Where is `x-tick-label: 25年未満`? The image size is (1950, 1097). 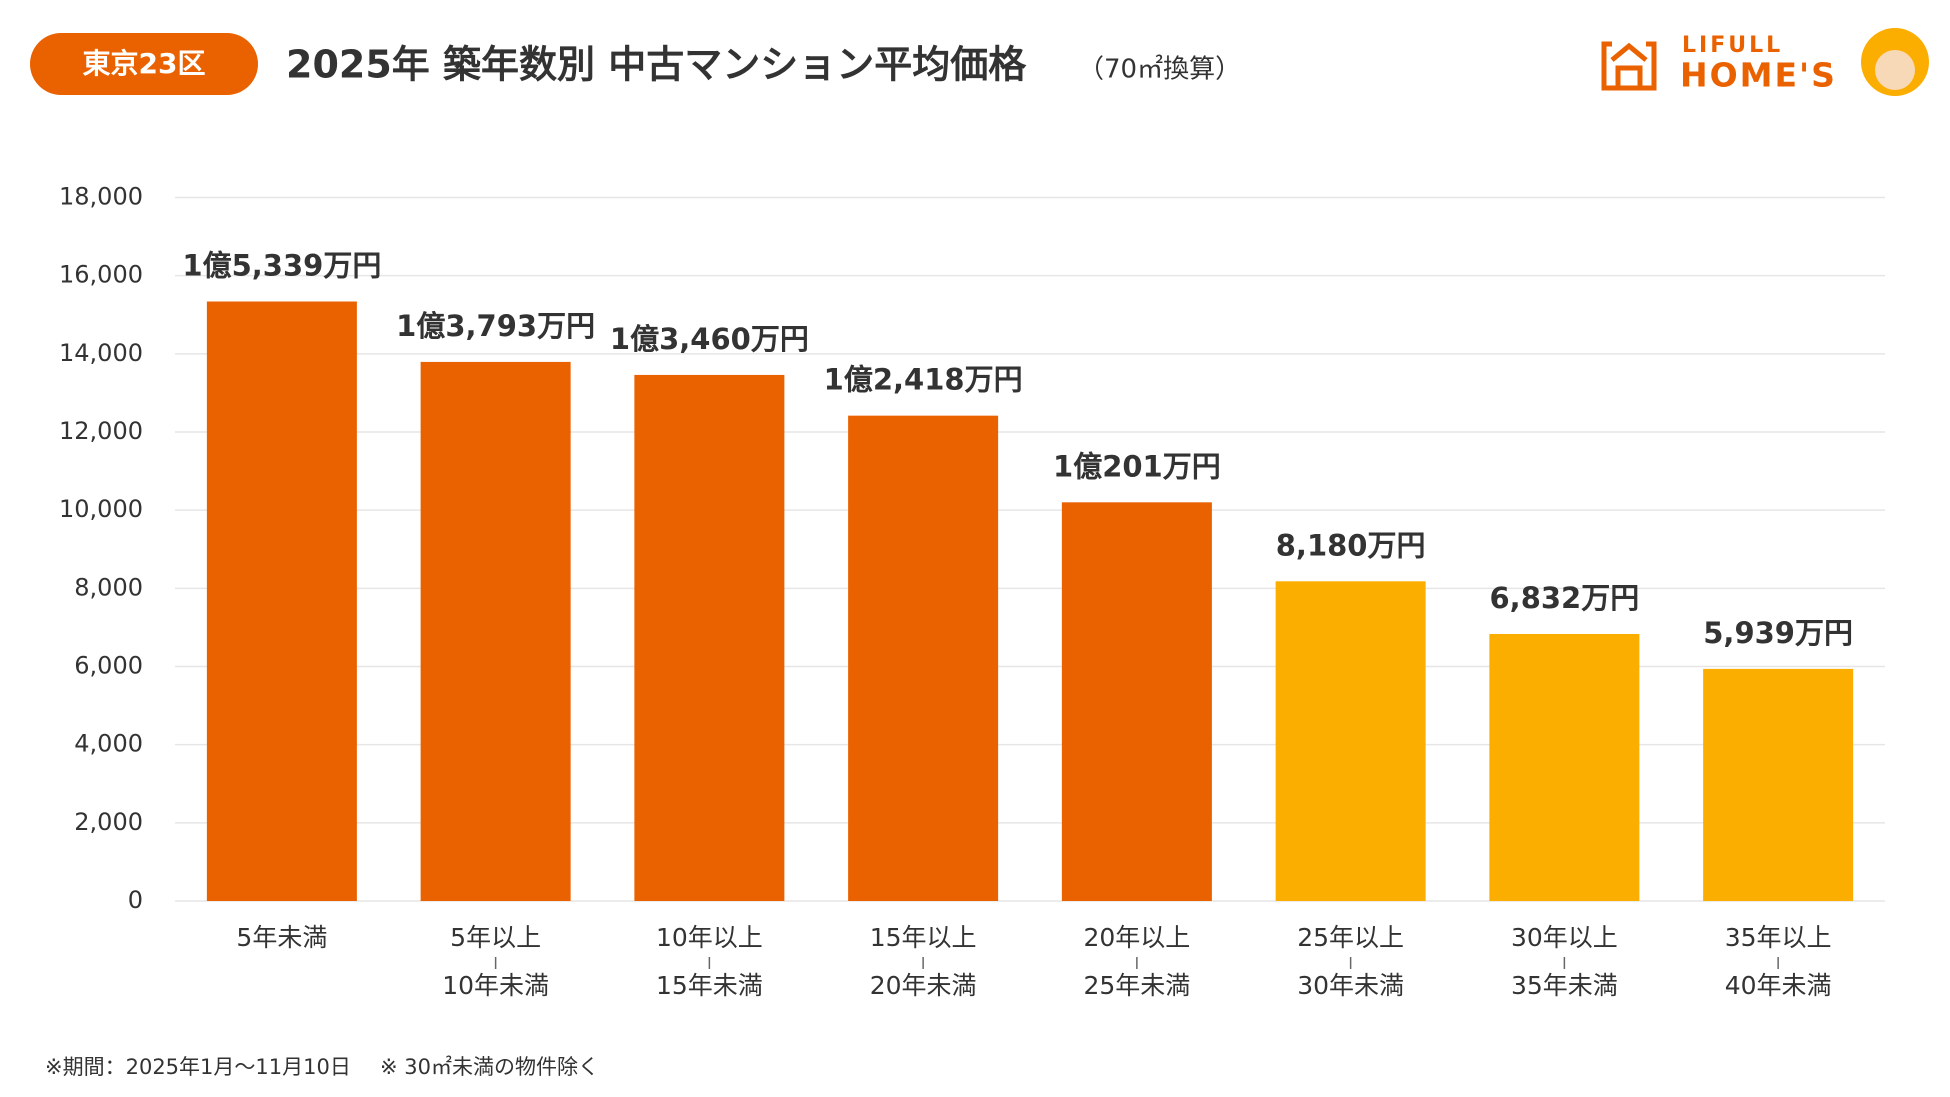 x-tick-label: 25年未満 is located at coordinates (1136, 985).